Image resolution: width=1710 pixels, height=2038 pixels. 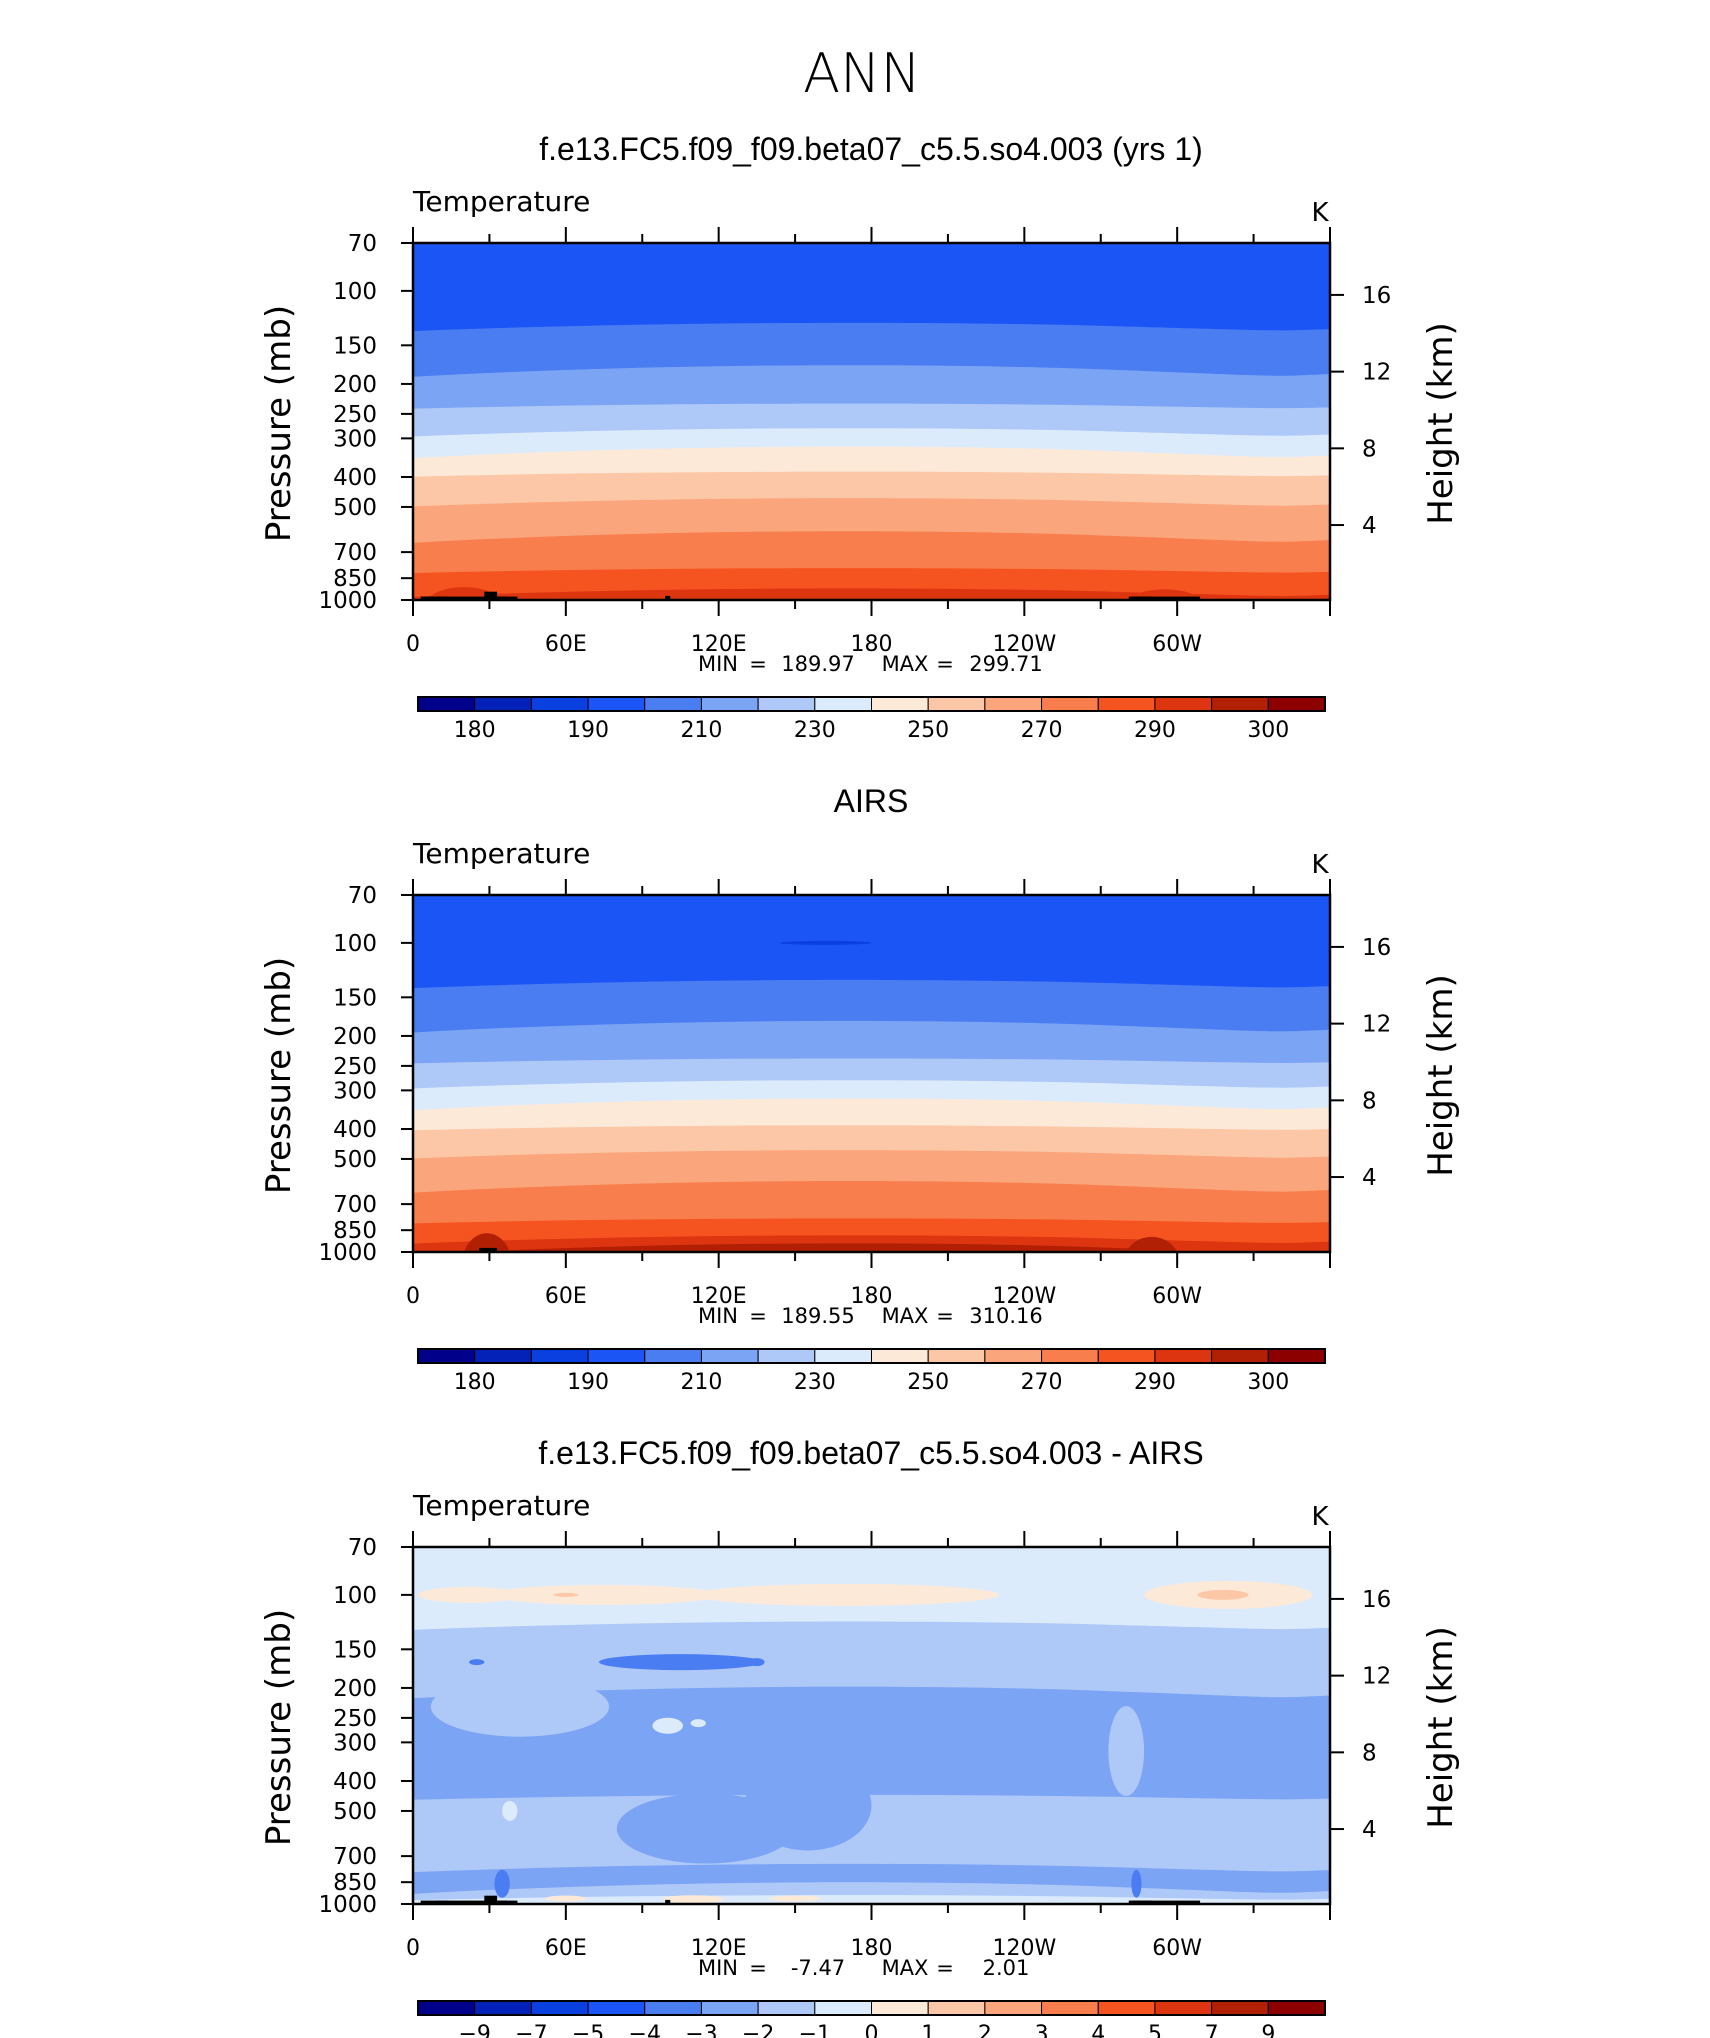 What do you see at coordinates (871, 801) in the screenshot?
I see `panel-title: AIRS` at bounding box center [871, 801].